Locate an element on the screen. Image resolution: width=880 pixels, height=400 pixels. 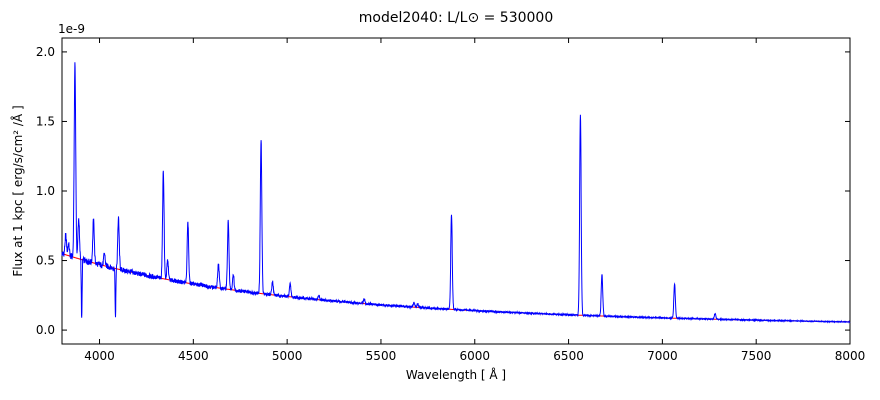
x-tick-label: 4000 is located at coordinates (99, 356).